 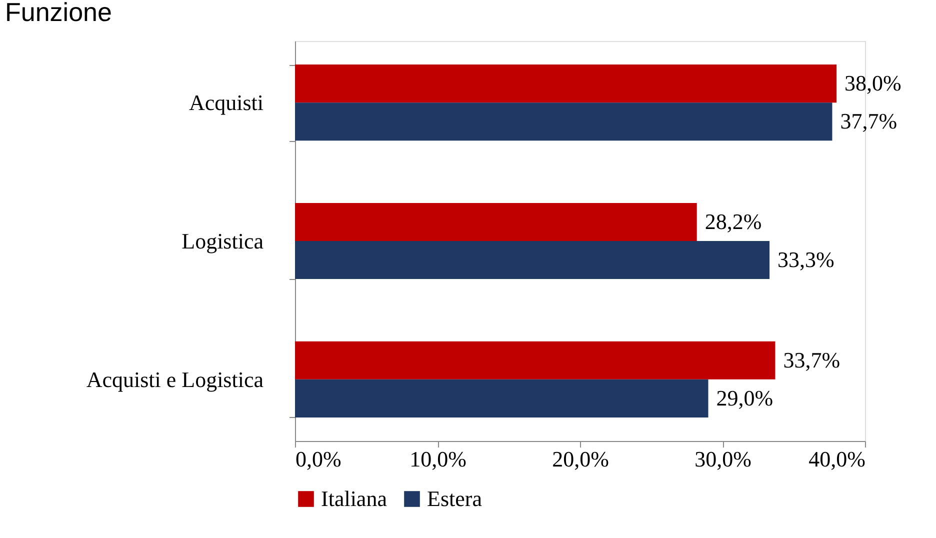 What do you see at coordinates (454, 498) in the screenshot?
I see `legend-label: Estera` at bounding box center [454, 498].